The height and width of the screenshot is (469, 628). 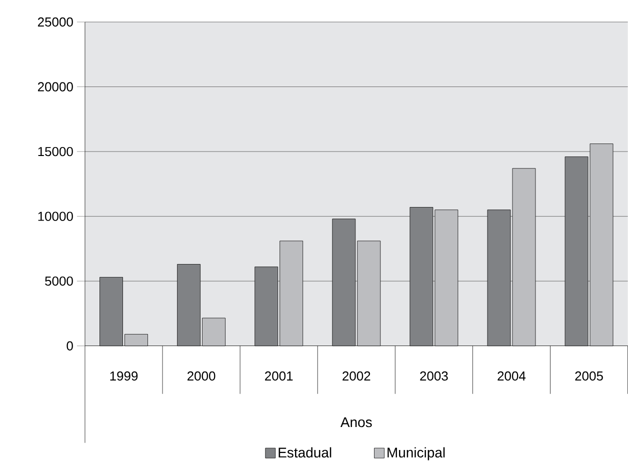 I want to click on x-tick-label: 2005, so click(x=589, y=376).